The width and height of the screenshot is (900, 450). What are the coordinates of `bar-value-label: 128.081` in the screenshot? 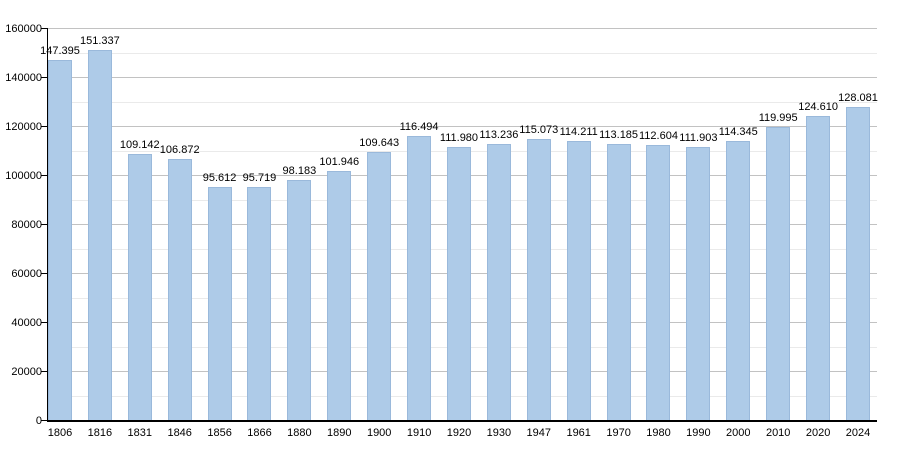 It's located at (858, 98).